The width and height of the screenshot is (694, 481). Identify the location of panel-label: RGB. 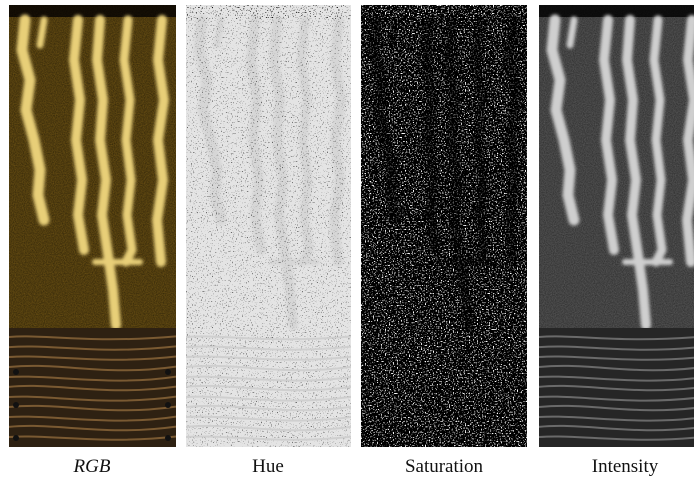
(92, 466).